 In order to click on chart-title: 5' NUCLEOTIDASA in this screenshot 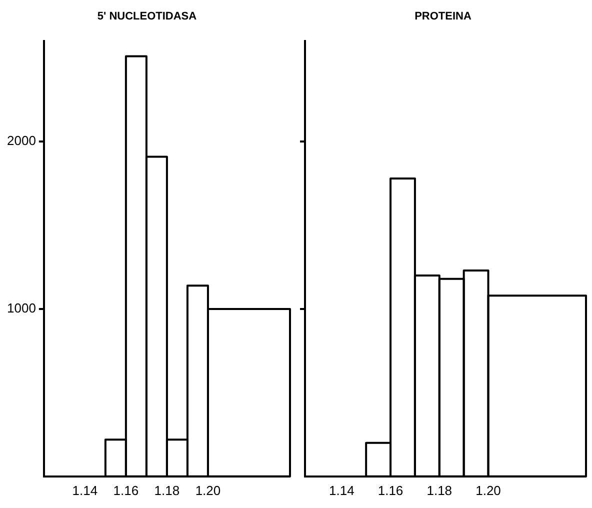, I will do `click(147, 16)`.